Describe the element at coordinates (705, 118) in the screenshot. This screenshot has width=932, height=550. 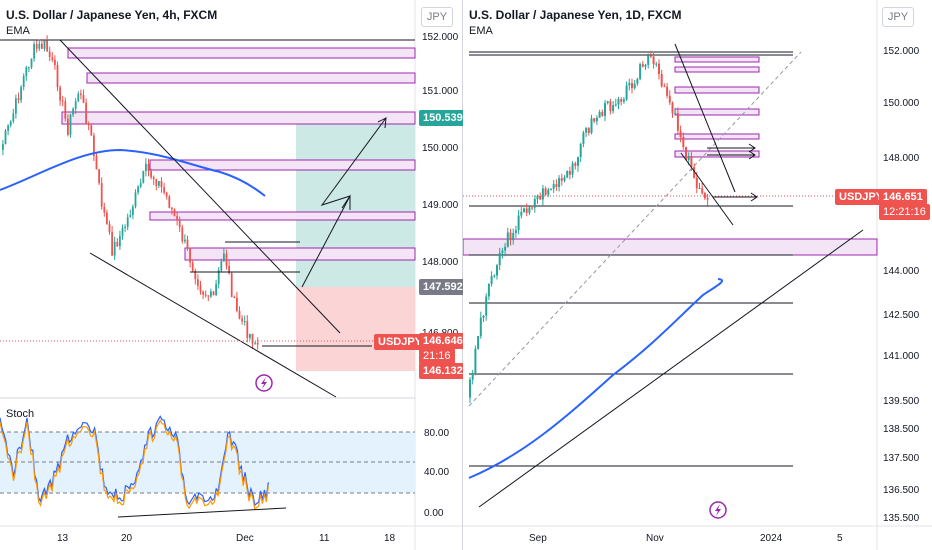
I see `wedge-upper` at that location.